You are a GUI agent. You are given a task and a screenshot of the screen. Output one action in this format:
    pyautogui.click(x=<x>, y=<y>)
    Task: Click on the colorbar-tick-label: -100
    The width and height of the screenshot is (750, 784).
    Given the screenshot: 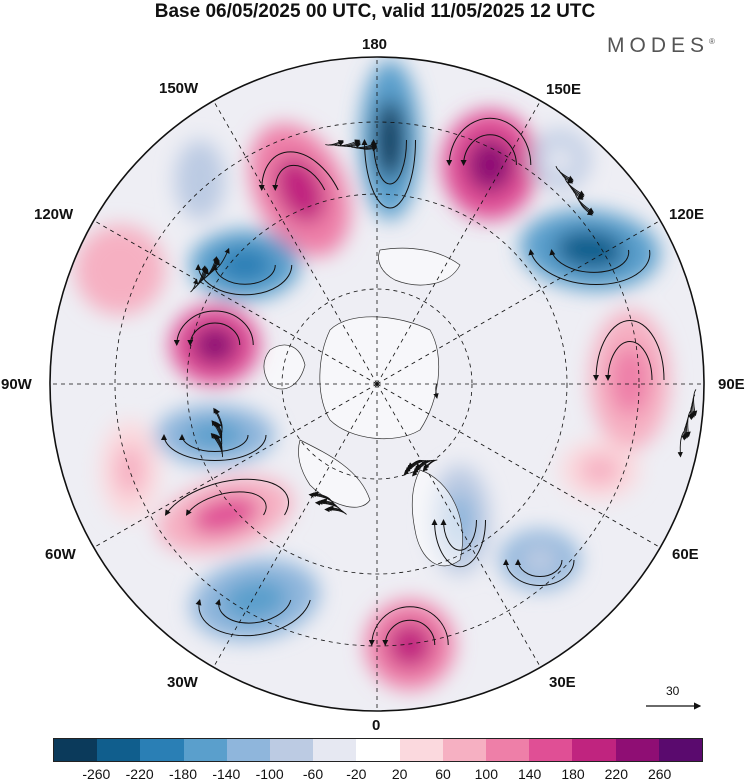 What is the action you would take?
    pyautogui.click(x=269, y=774)
    